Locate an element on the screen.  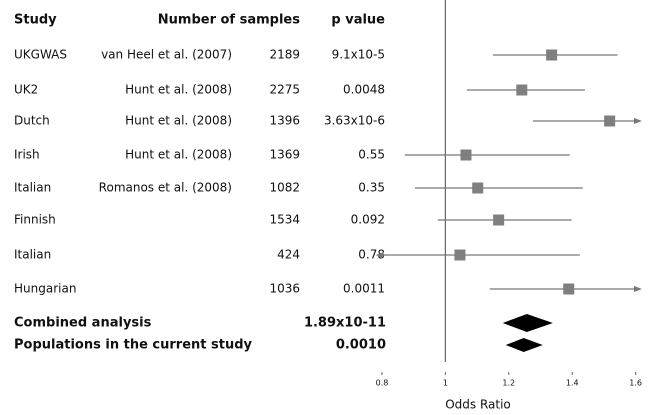
header-p: p value is located at coordinates (358, 20).